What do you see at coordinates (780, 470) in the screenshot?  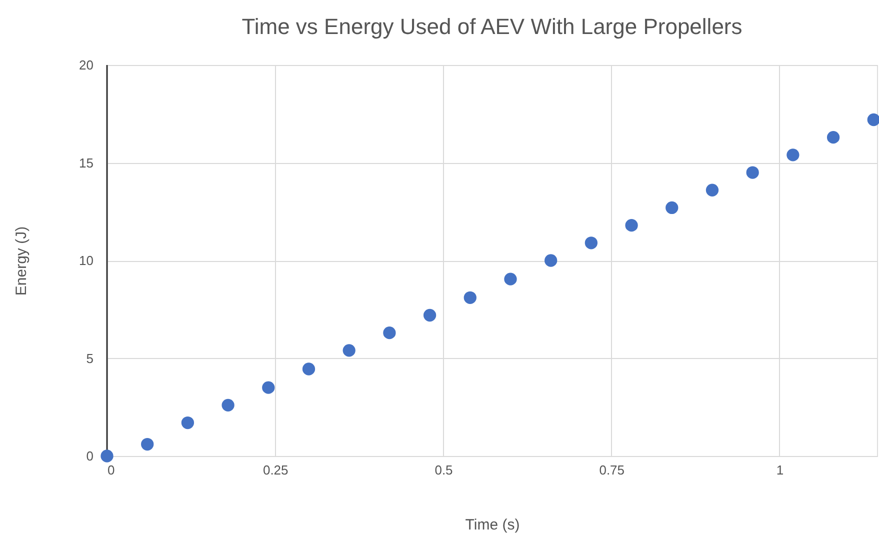 I see `x-tick-label: 1` at bounding box center [780, 470].